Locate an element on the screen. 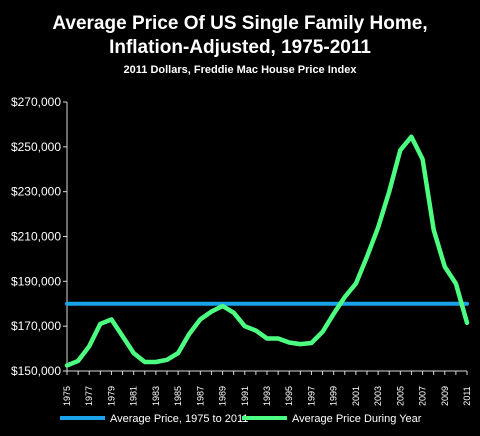 The image size is (480, 436). x-tick-label: 1993 is located at coordinates (267, 396).